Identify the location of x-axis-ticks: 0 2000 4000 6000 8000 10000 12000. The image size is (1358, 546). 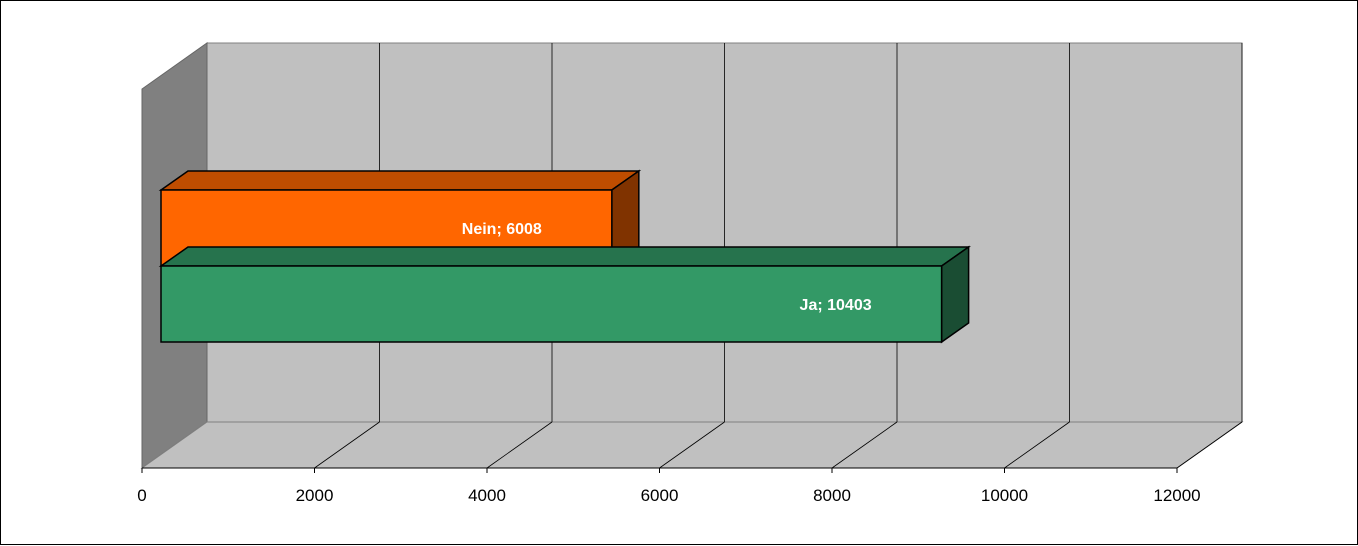
(669, 486).